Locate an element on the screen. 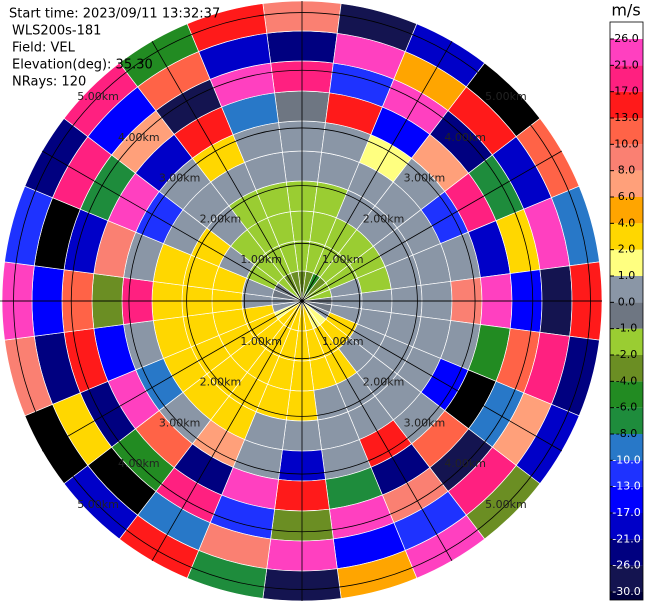 This screenshot has width=647, height=607. info-line: Start time: 2023/09/11 13:32:37 is located at coordinates (114, 14).